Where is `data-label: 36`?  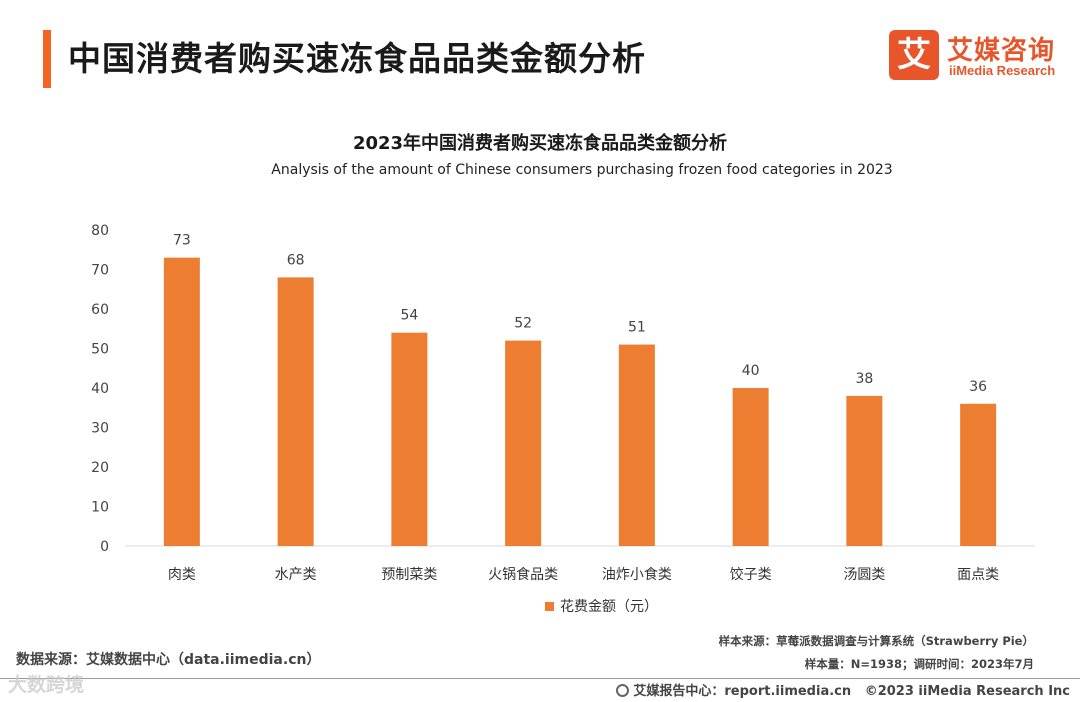 data-label: 36 is located at coordinates (978, 387).